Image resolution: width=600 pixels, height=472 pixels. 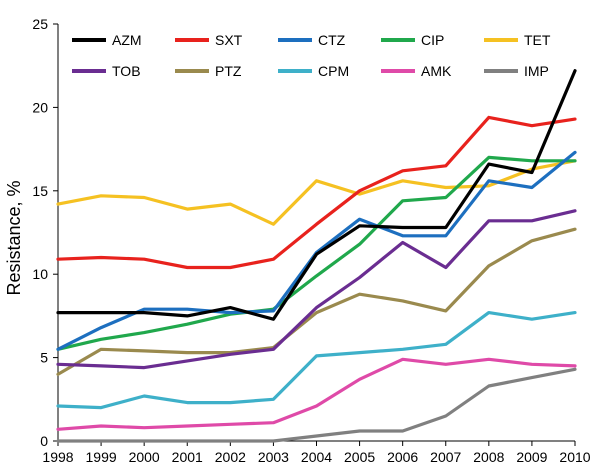 I want to click on x-tick-label: 2008, so click(x=488, y=457).